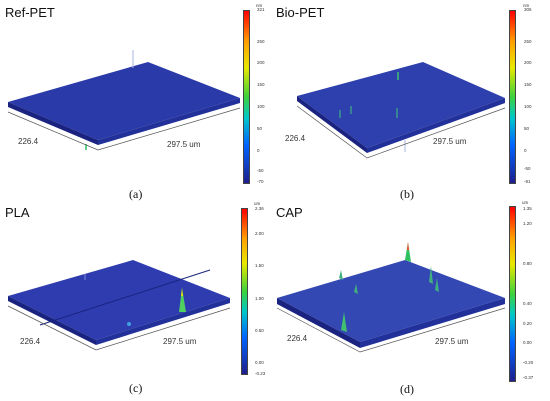  I want to click on colorbar-tick: 1.00, so click(259, 298).